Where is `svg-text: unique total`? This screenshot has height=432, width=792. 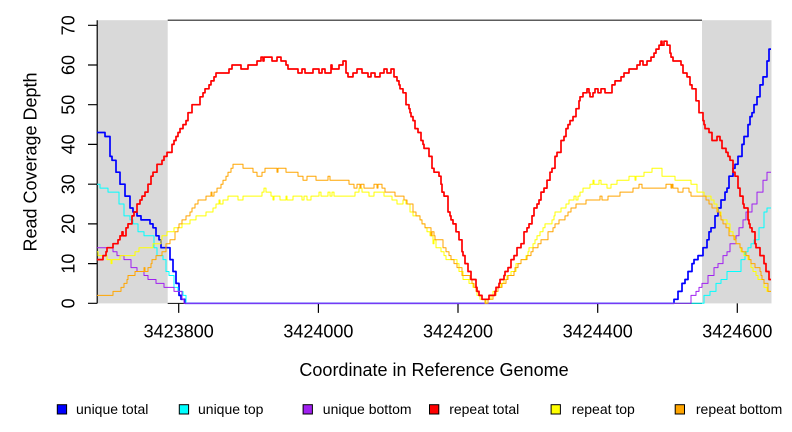
svg-text: unique total is located at coordinates (112, 409).